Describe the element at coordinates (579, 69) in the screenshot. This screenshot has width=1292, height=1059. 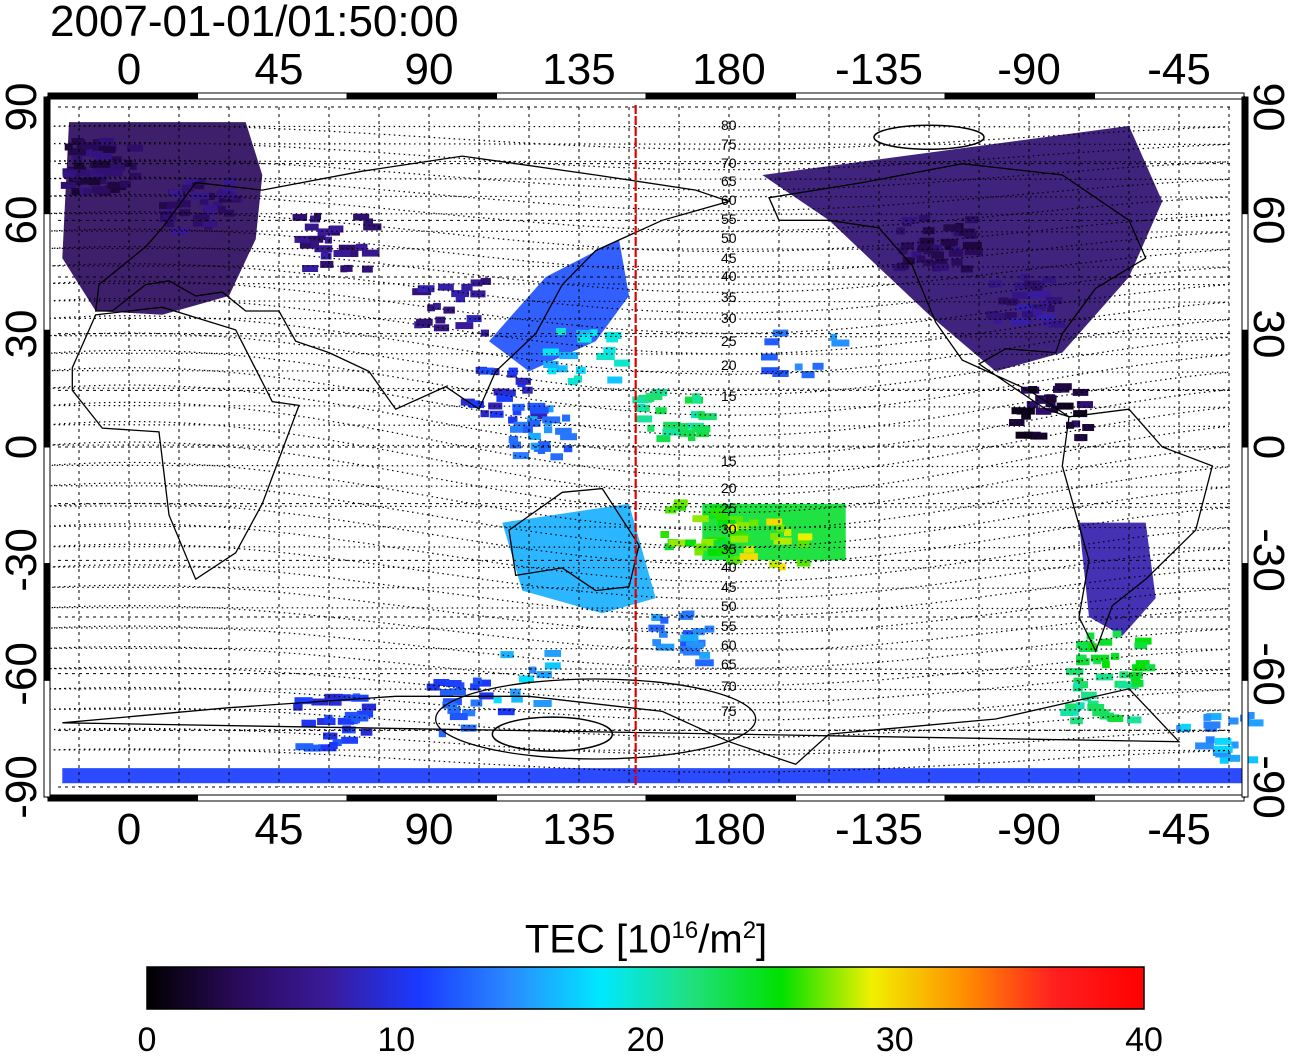
I see `top-lon-tick: 135` at that location.